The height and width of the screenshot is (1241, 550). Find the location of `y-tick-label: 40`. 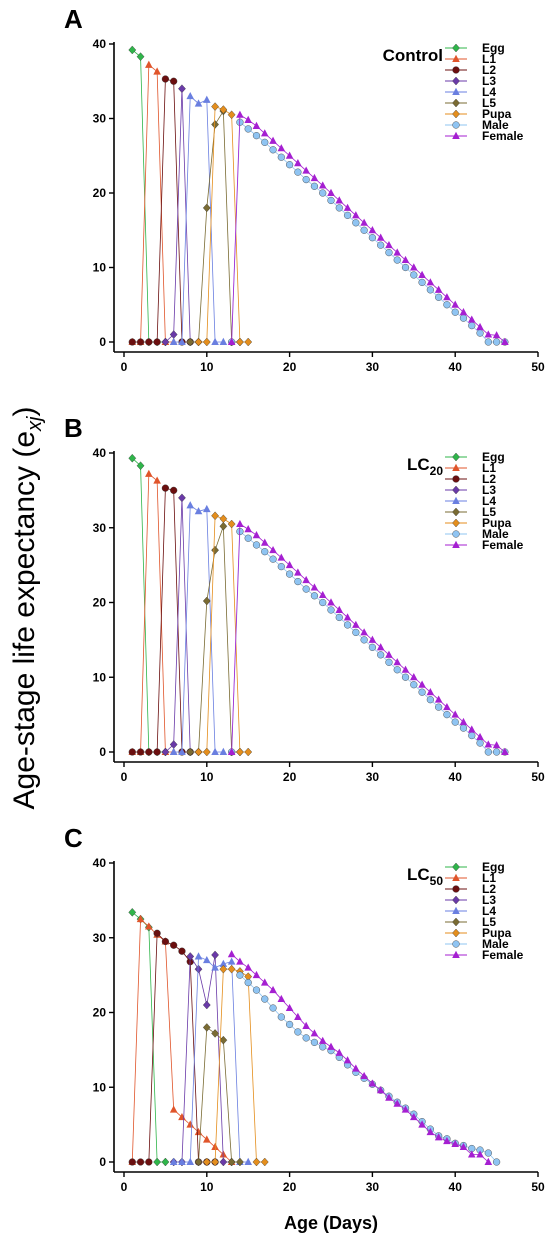

y-tick-label: 40 is located at coordinates (100, 453).